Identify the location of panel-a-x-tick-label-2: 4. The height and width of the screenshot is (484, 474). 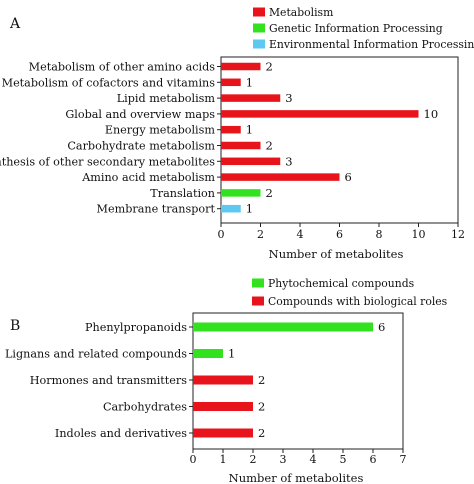
(300, 234).